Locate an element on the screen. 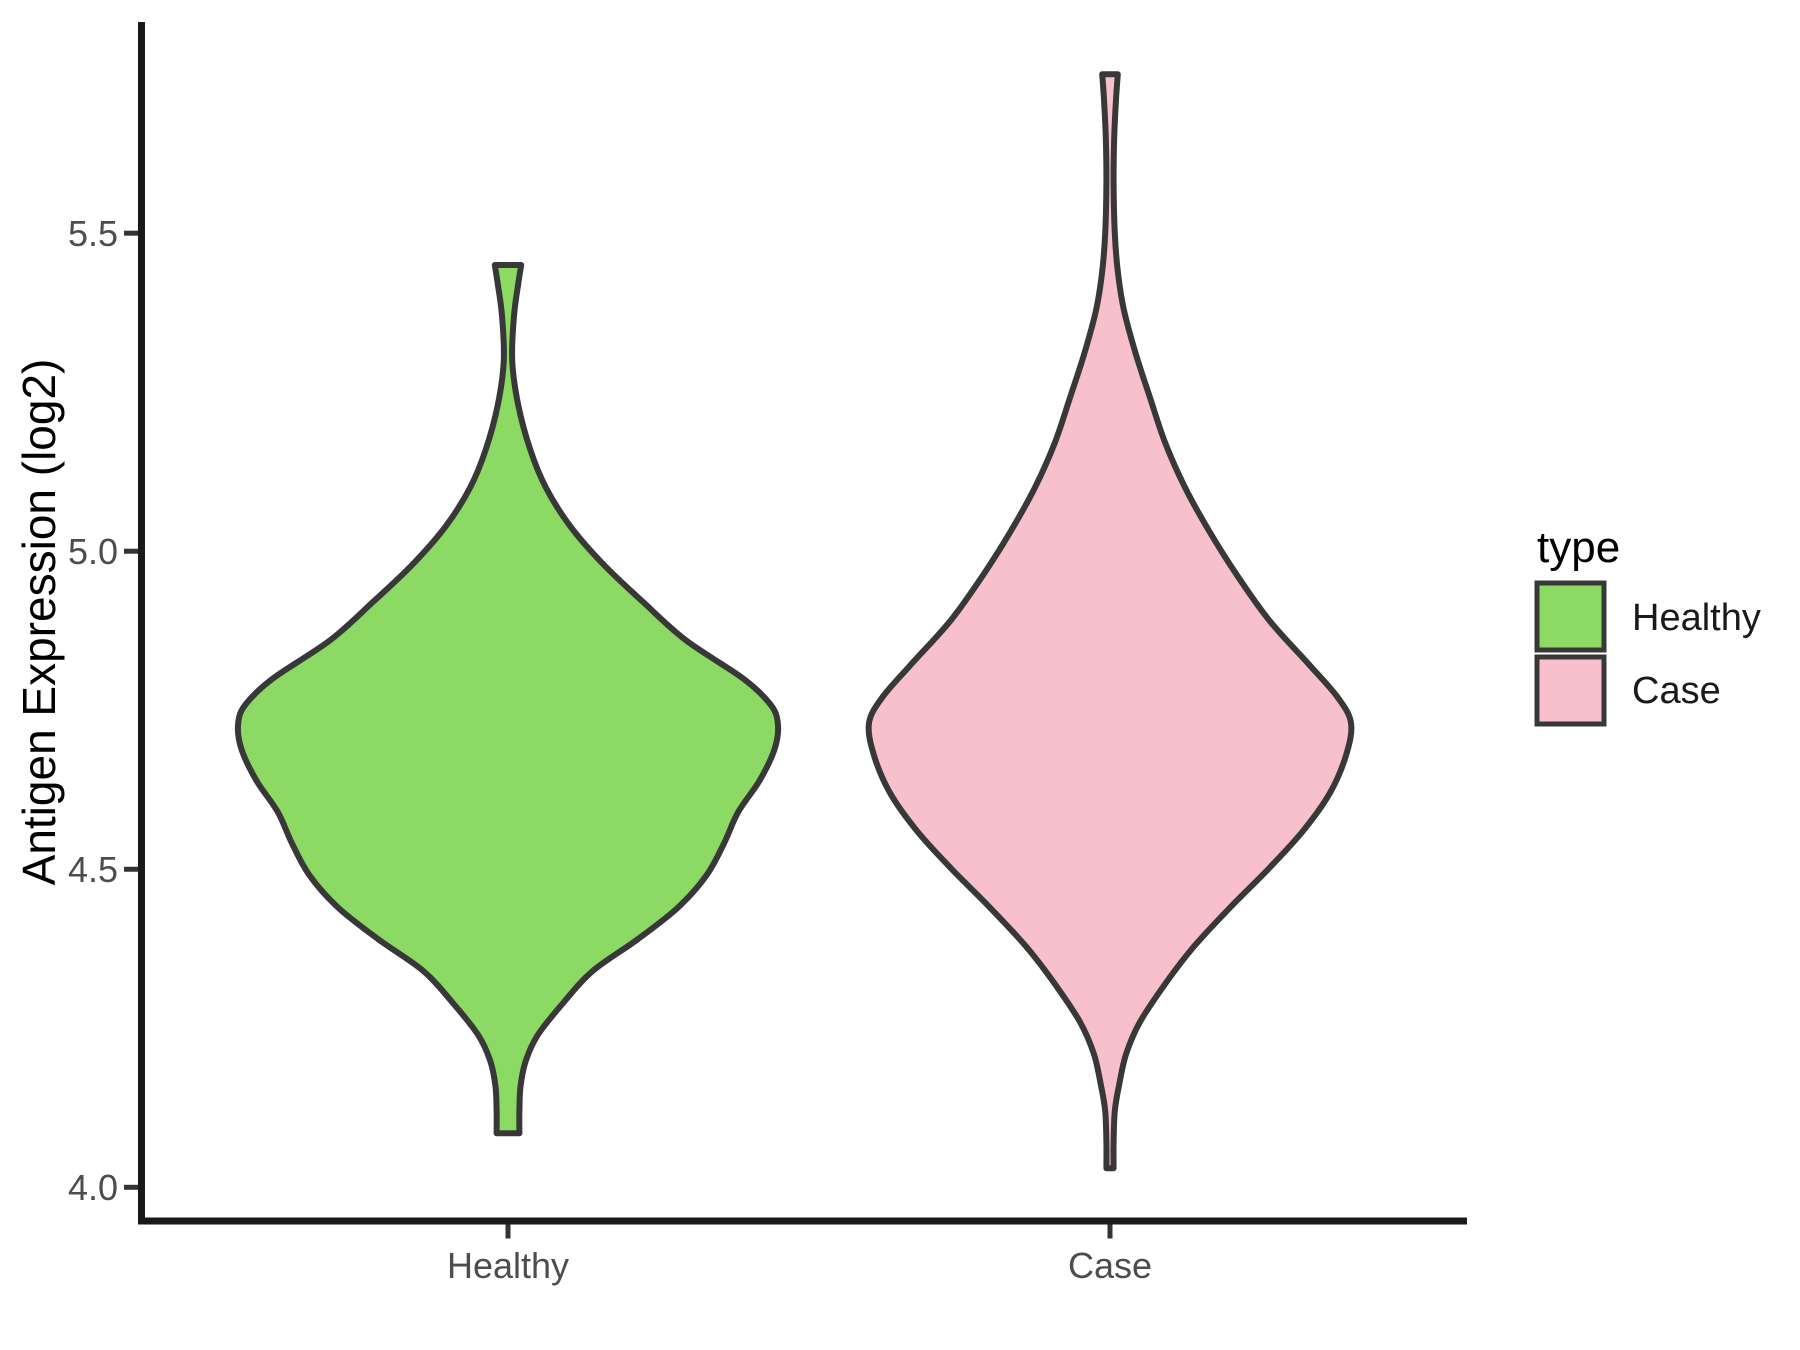 This screenshot has width=1800, height=1350. legend: type Healthy Case is located at coordinates (1647, 625).